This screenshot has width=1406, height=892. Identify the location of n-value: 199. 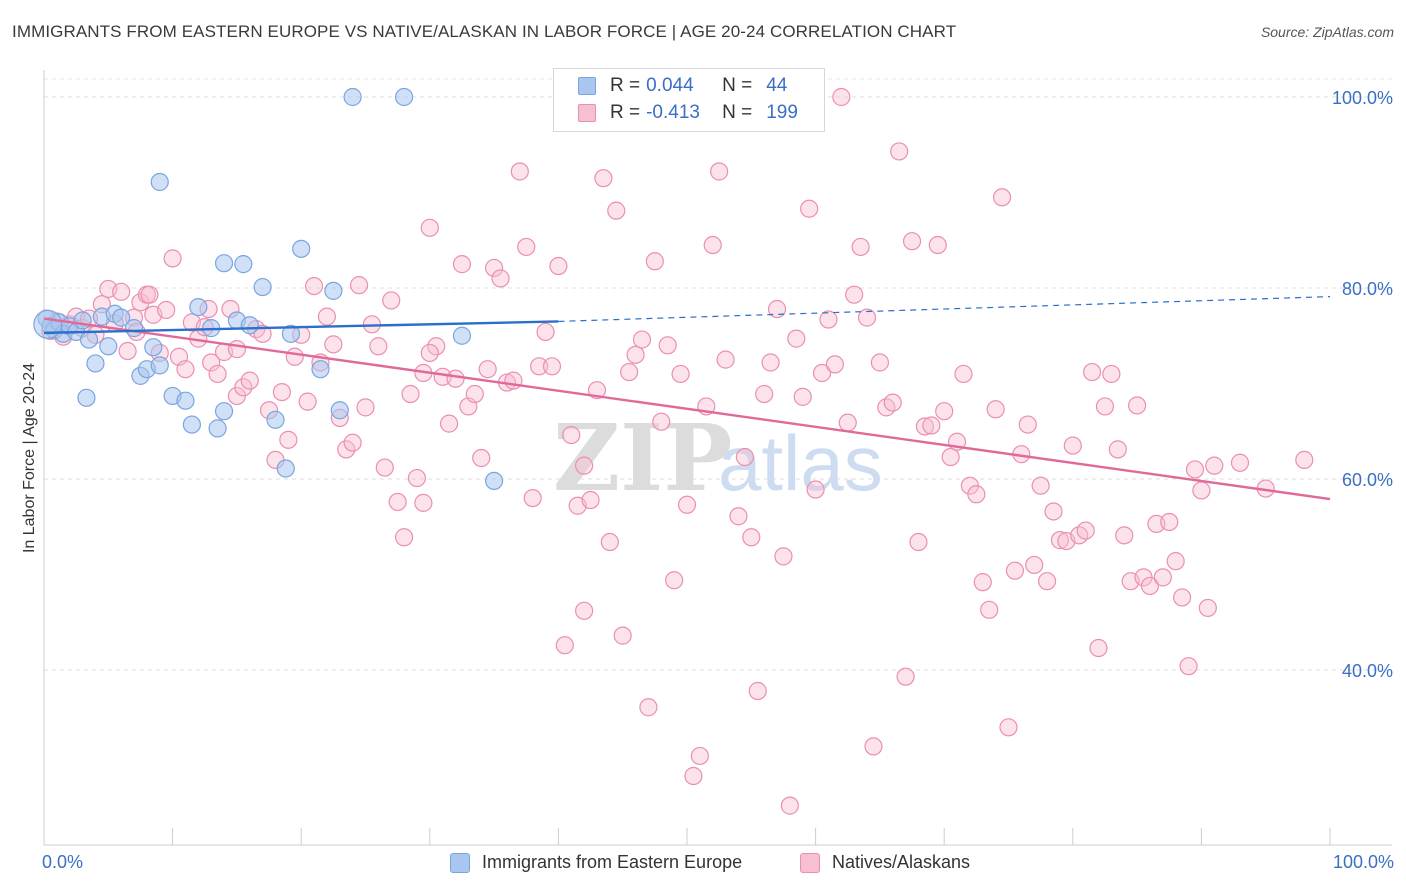
(782, 112).